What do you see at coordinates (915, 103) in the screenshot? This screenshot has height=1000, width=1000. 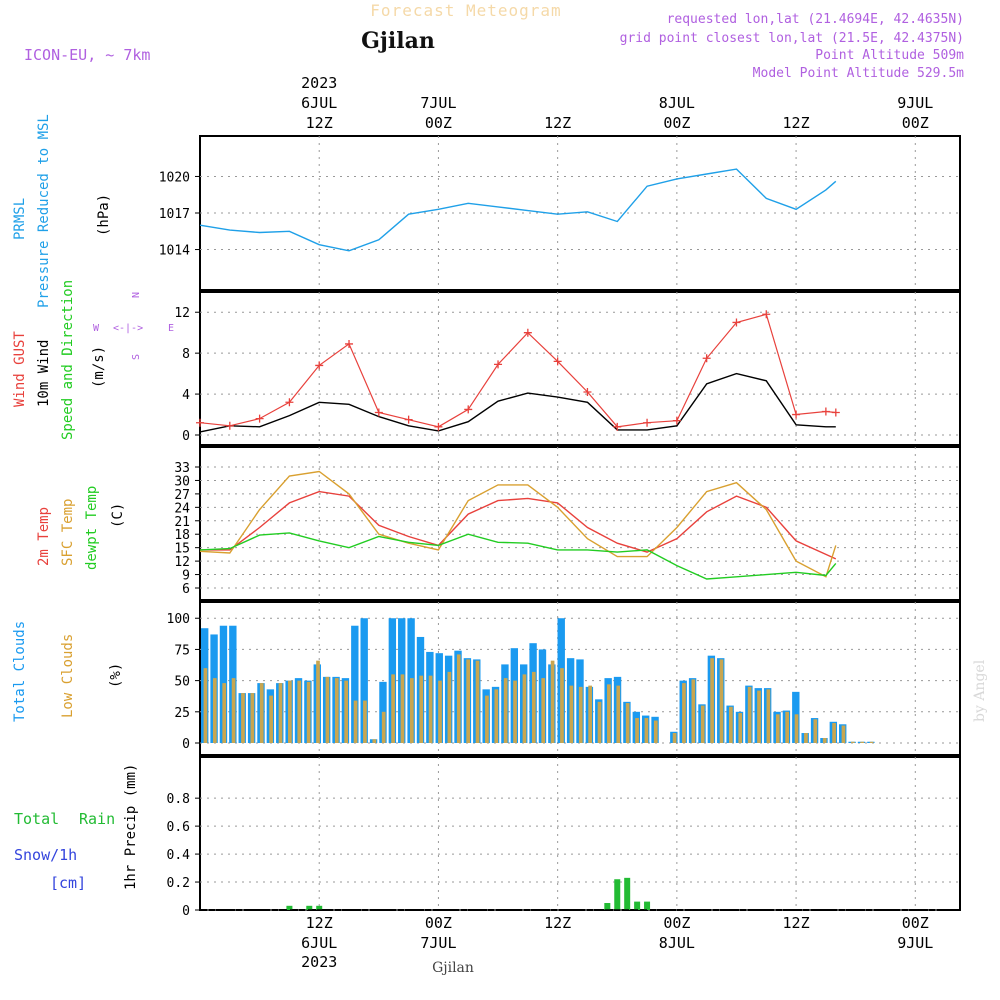 I see `top-time-label-5-line2: 9JUL` at bounding box center [915, 103].